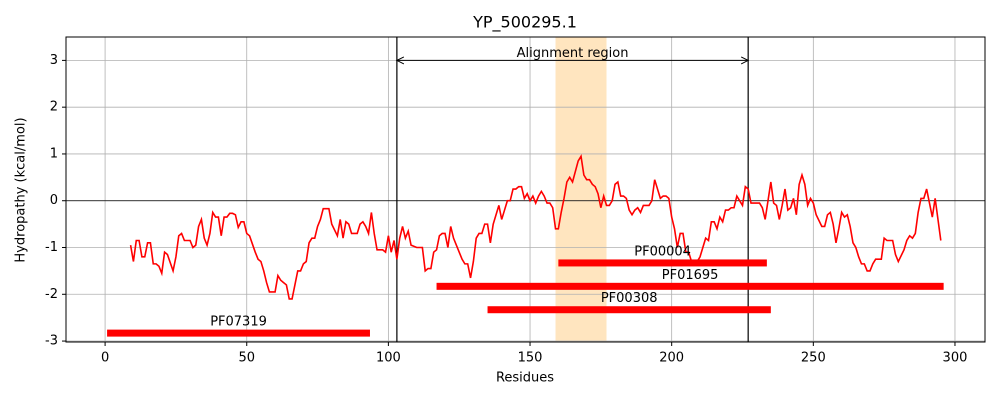  I want to click on highlight-span, so click(581, 189).